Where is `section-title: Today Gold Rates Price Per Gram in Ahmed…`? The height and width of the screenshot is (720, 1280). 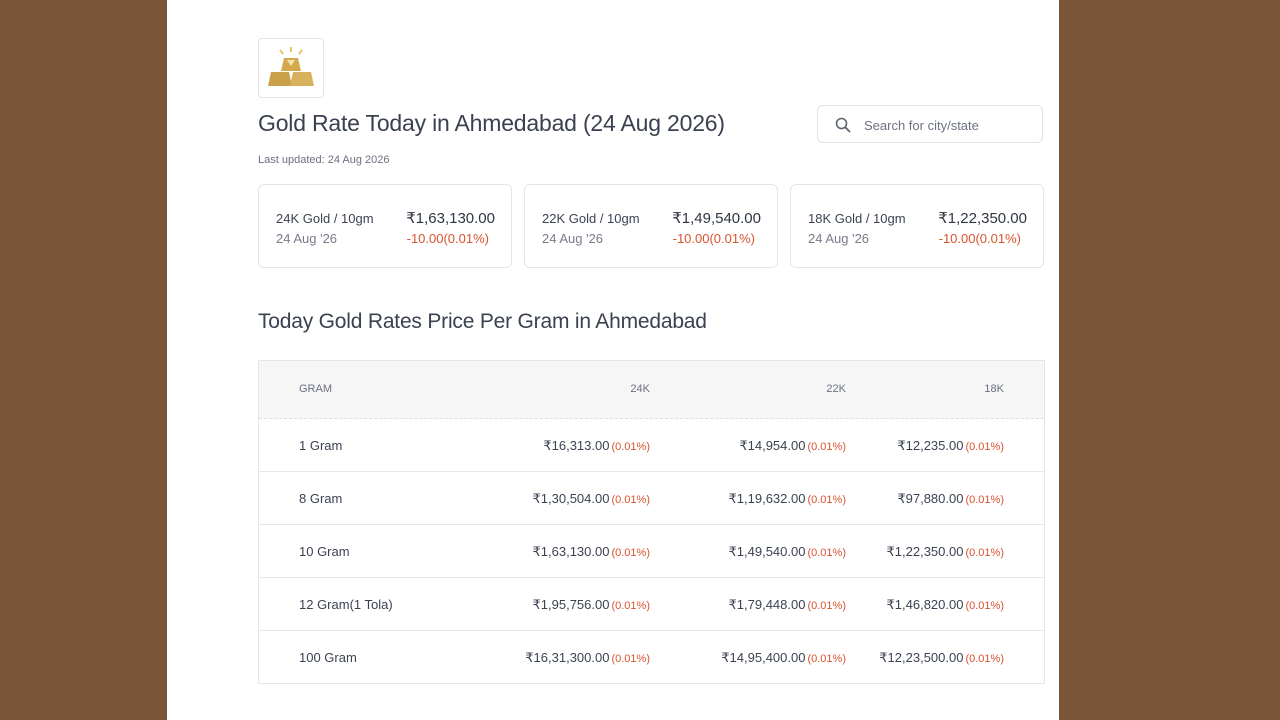 section-title: Today Gold Rates Price Per Gram in Ahmed… is located at coordinates (482, 321).